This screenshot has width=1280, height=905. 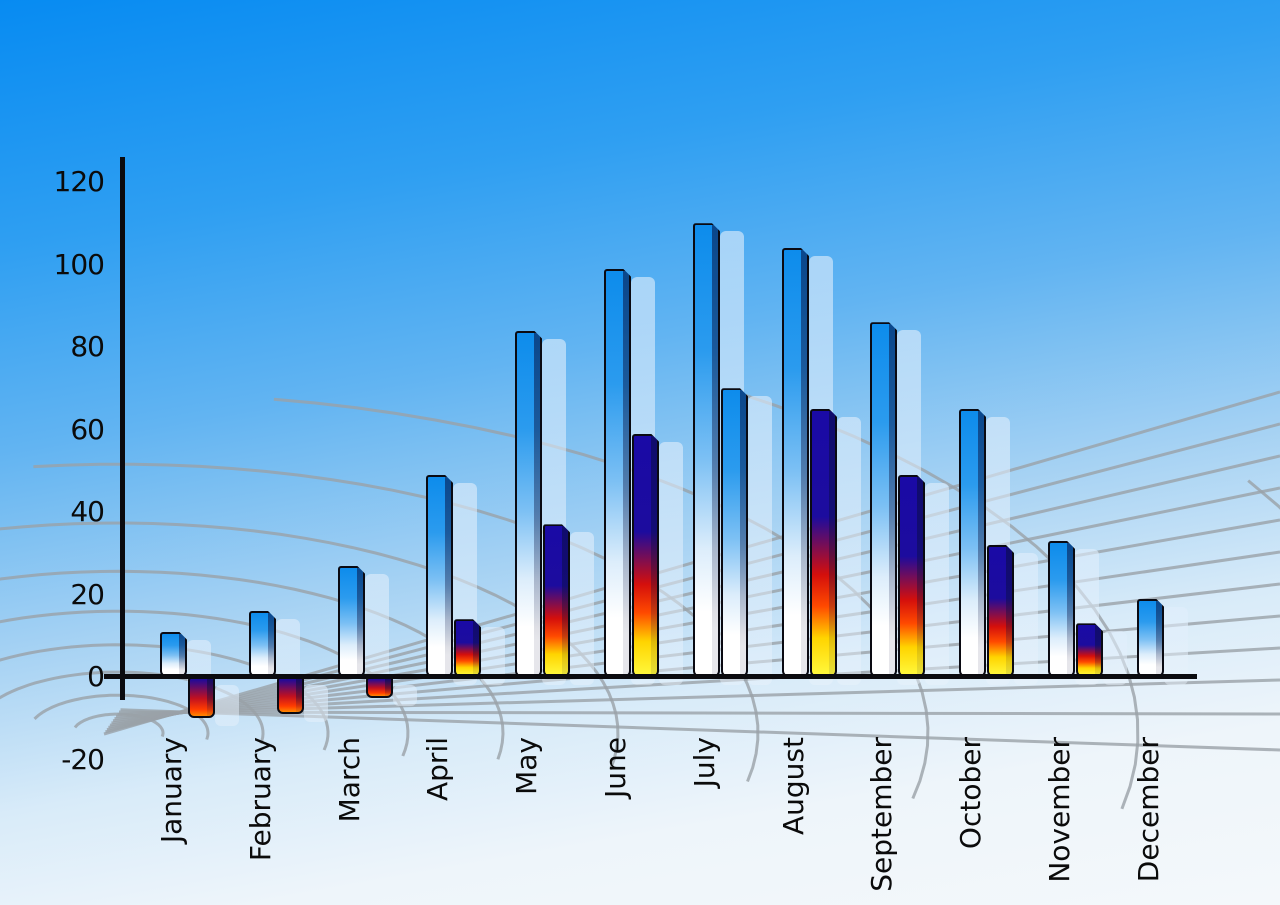 I want to click on month-label-june: June, so click(x=615, y=767).